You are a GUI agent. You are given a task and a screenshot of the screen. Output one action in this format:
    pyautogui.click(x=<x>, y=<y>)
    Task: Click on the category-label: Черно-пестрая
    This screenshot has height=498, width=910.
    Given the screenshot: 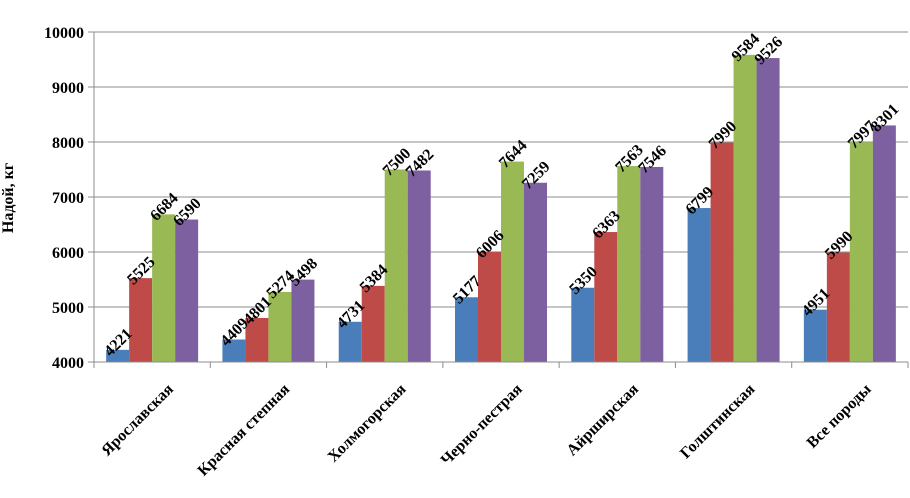 What is the action you would take?
    pyautogui.click(x=482, y=425)
    